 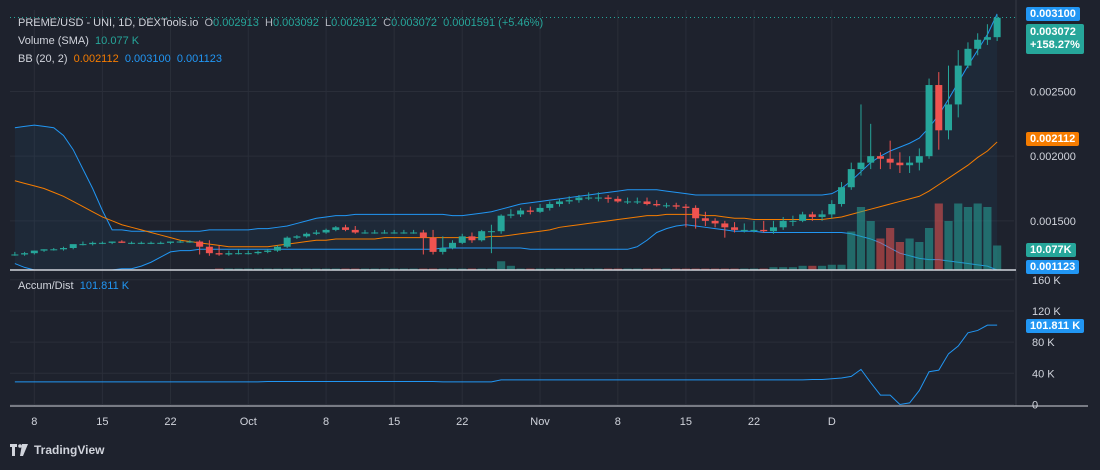 What do you see at coordinates (1035, 405) in the screenshot?
I see `ad-y-tick-label: 0` at bounding box center [1035, 405].